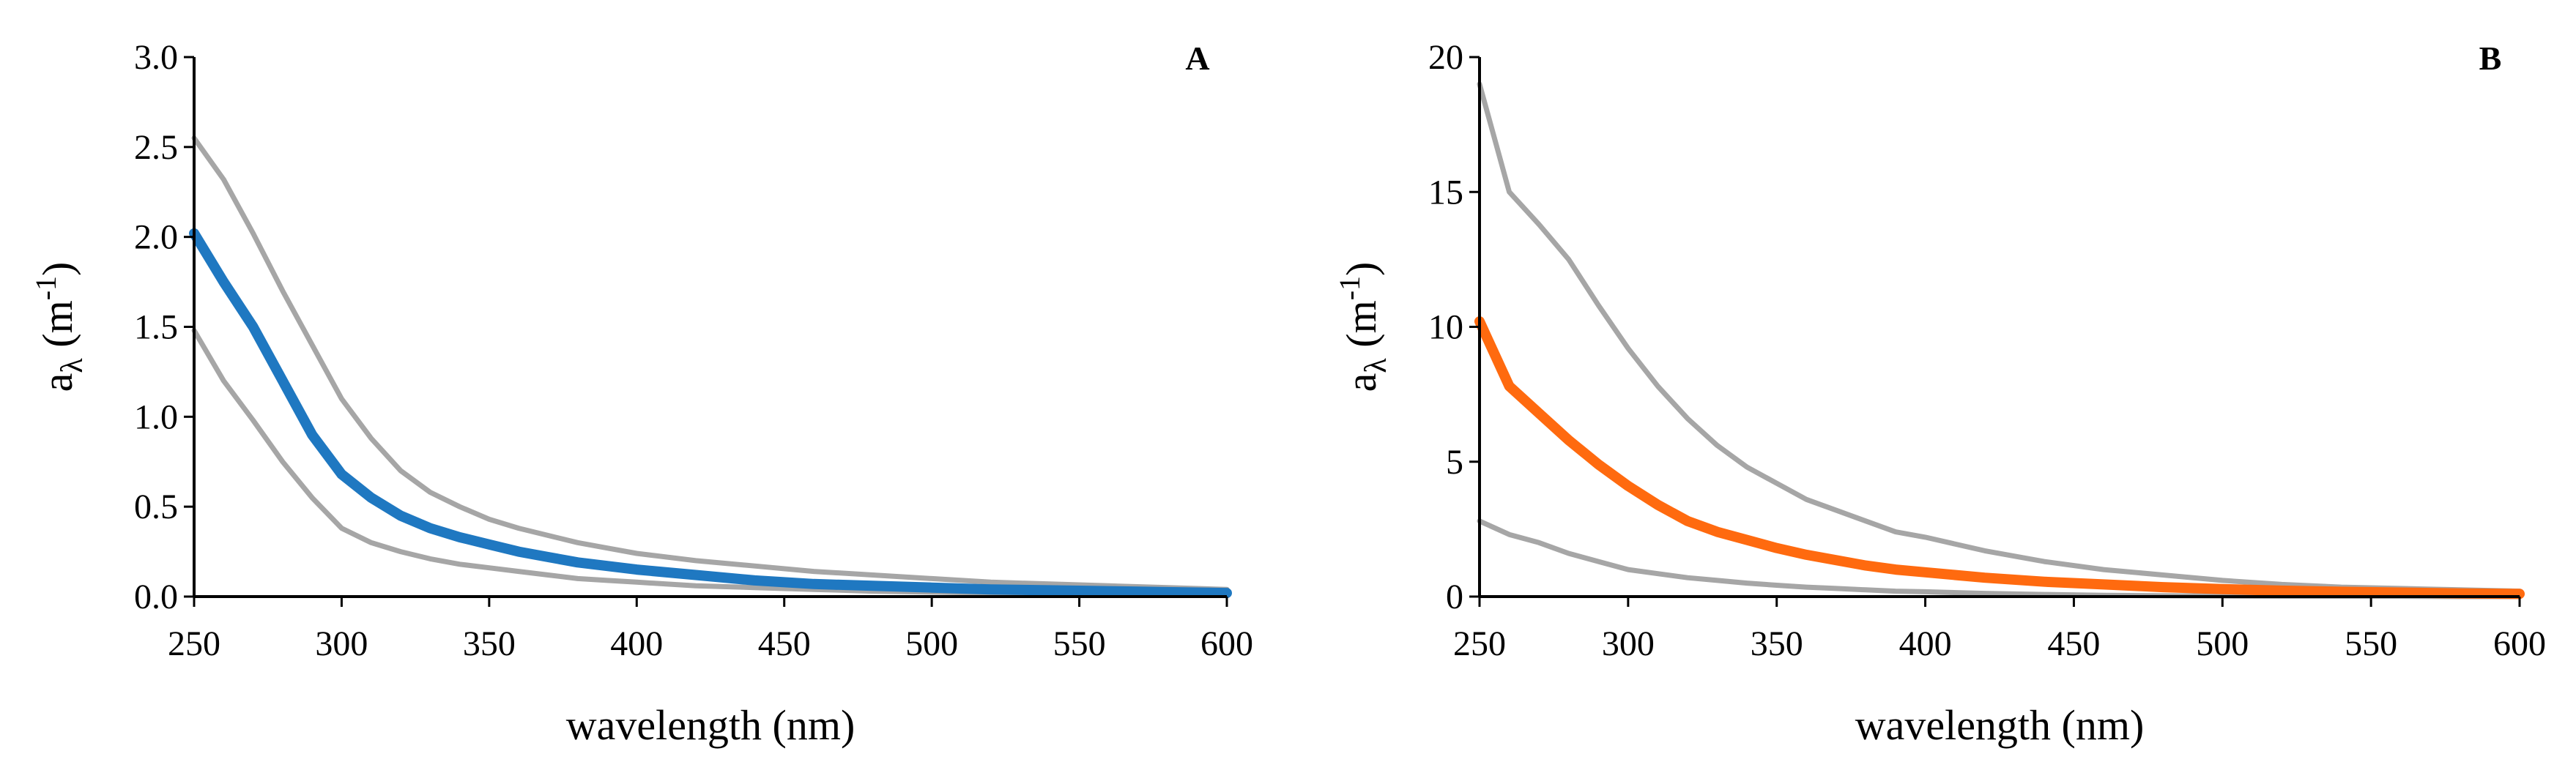 The image size is (2576, 773). What do you see at coordinates (156, 237) in the screenshot?
I see `y-tick-label: 2.0` at bounding box center [156, 237].